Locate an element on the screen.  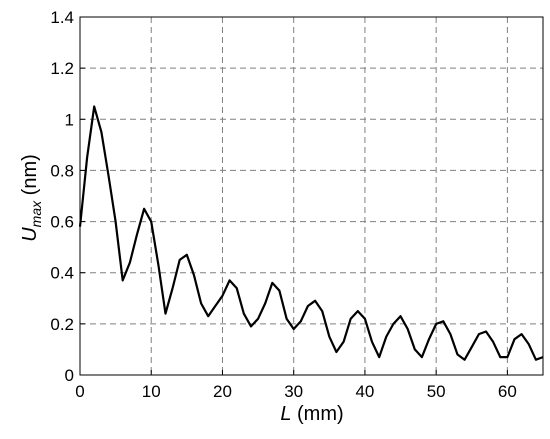
y-tick-label: 0 is located at coordinates (69, 375).